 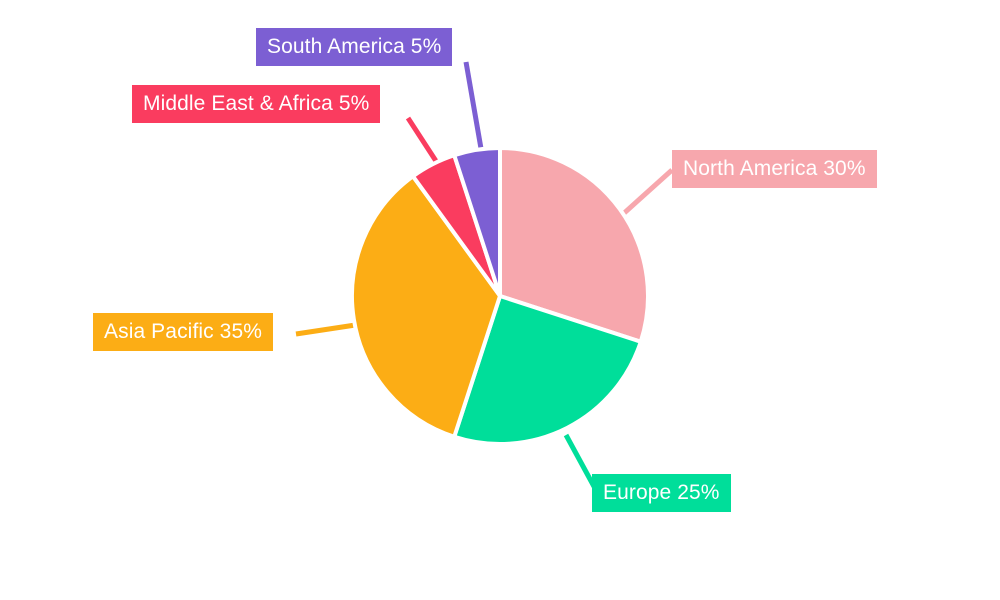 What do you see at coordinates (183, 332) in the screenshot?
I see `callout-asia-pacific: Asia Pacific 35%` at bounding box center [183, 332].